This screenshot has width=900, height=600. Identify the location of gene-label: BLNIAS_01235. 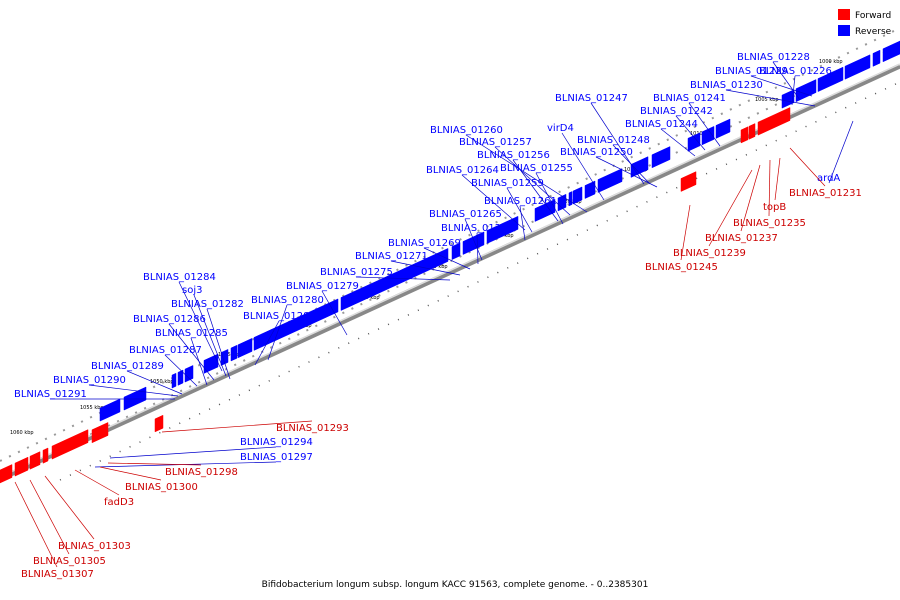
(769, 223).